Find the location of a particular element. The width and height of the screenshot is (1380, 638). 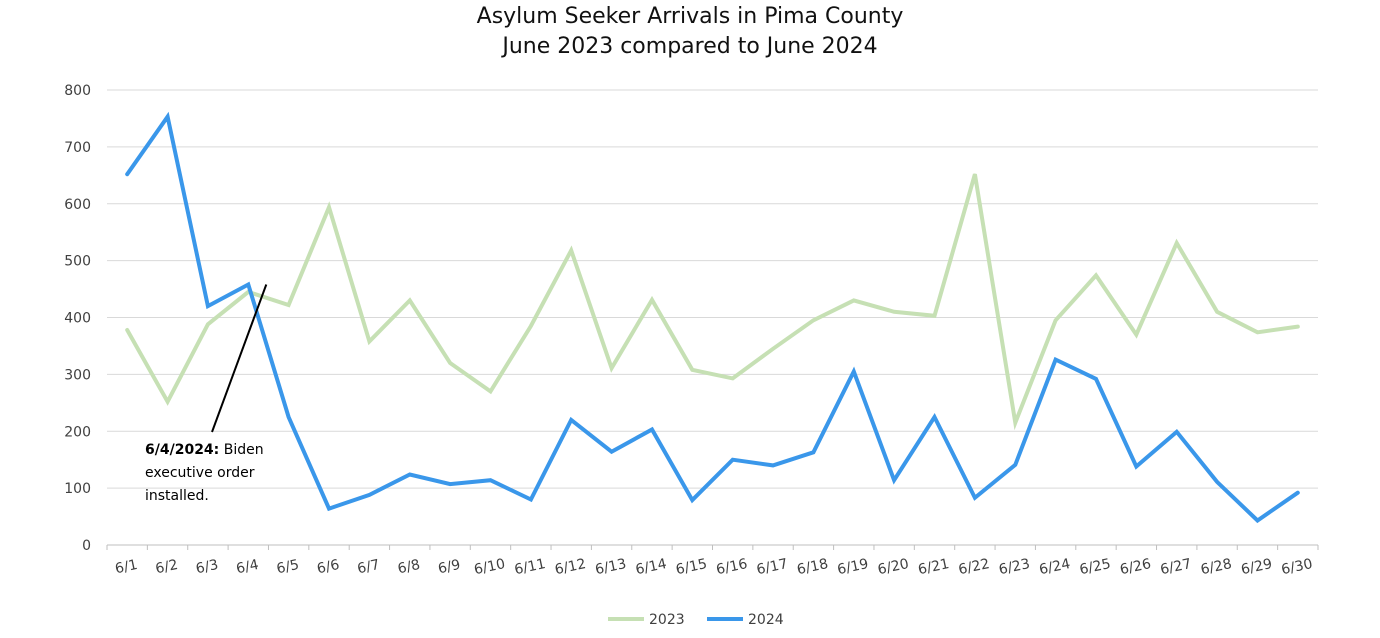

x-tick-label: 6/8 is located at coordinates (408, 567).